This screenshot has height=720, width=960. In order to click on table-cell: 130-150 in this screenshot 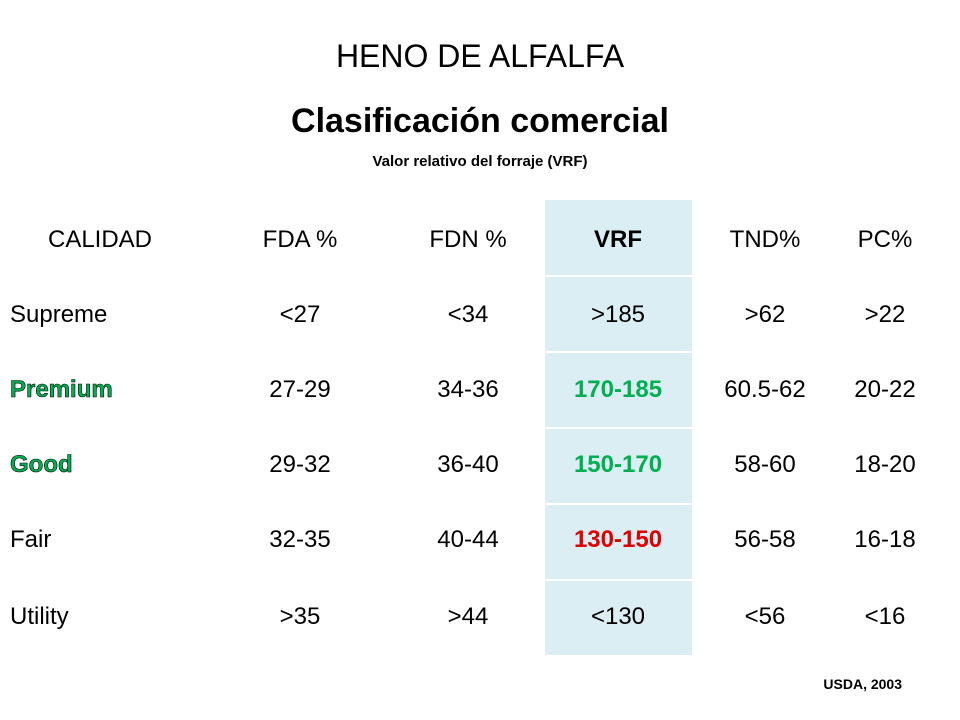, I will do `click(618, 539)`.